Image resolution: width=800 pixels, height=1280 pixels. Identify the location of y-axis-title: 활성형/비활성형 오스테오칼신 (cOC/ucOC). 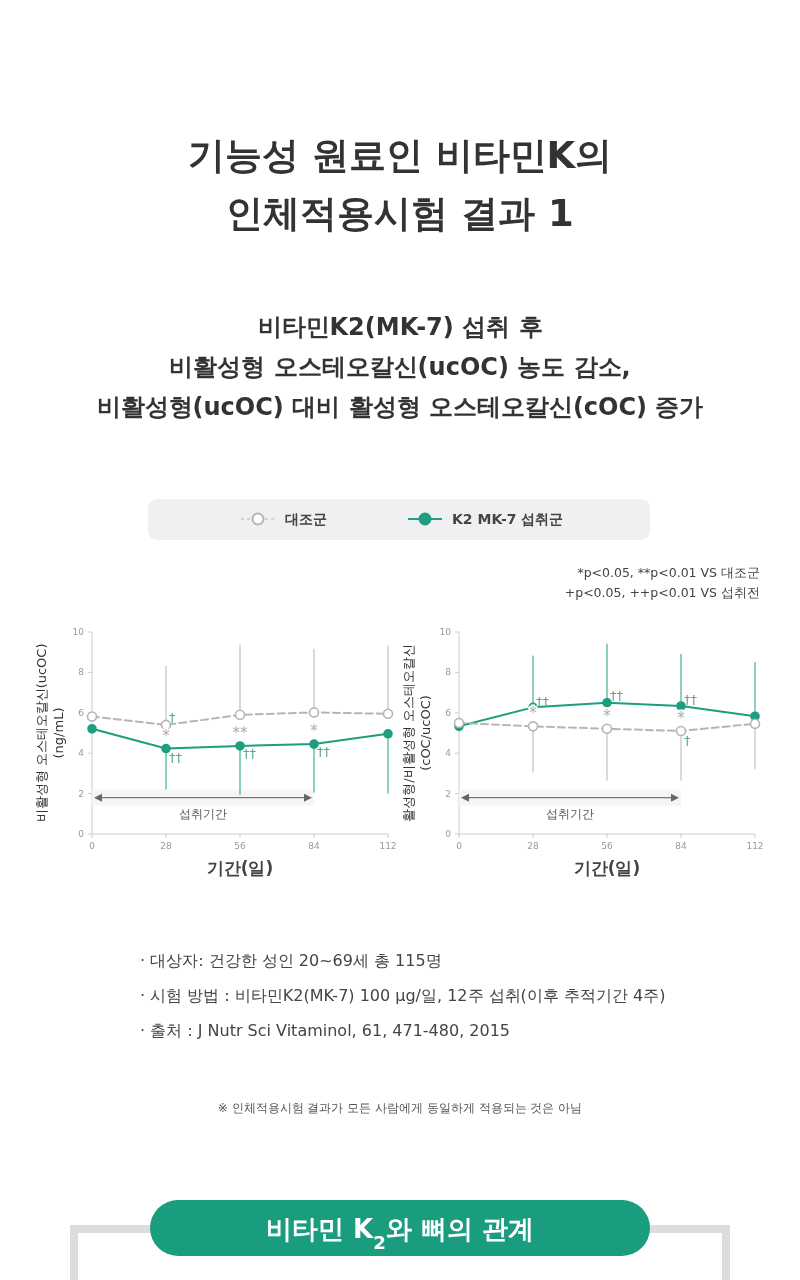
(417, 733).